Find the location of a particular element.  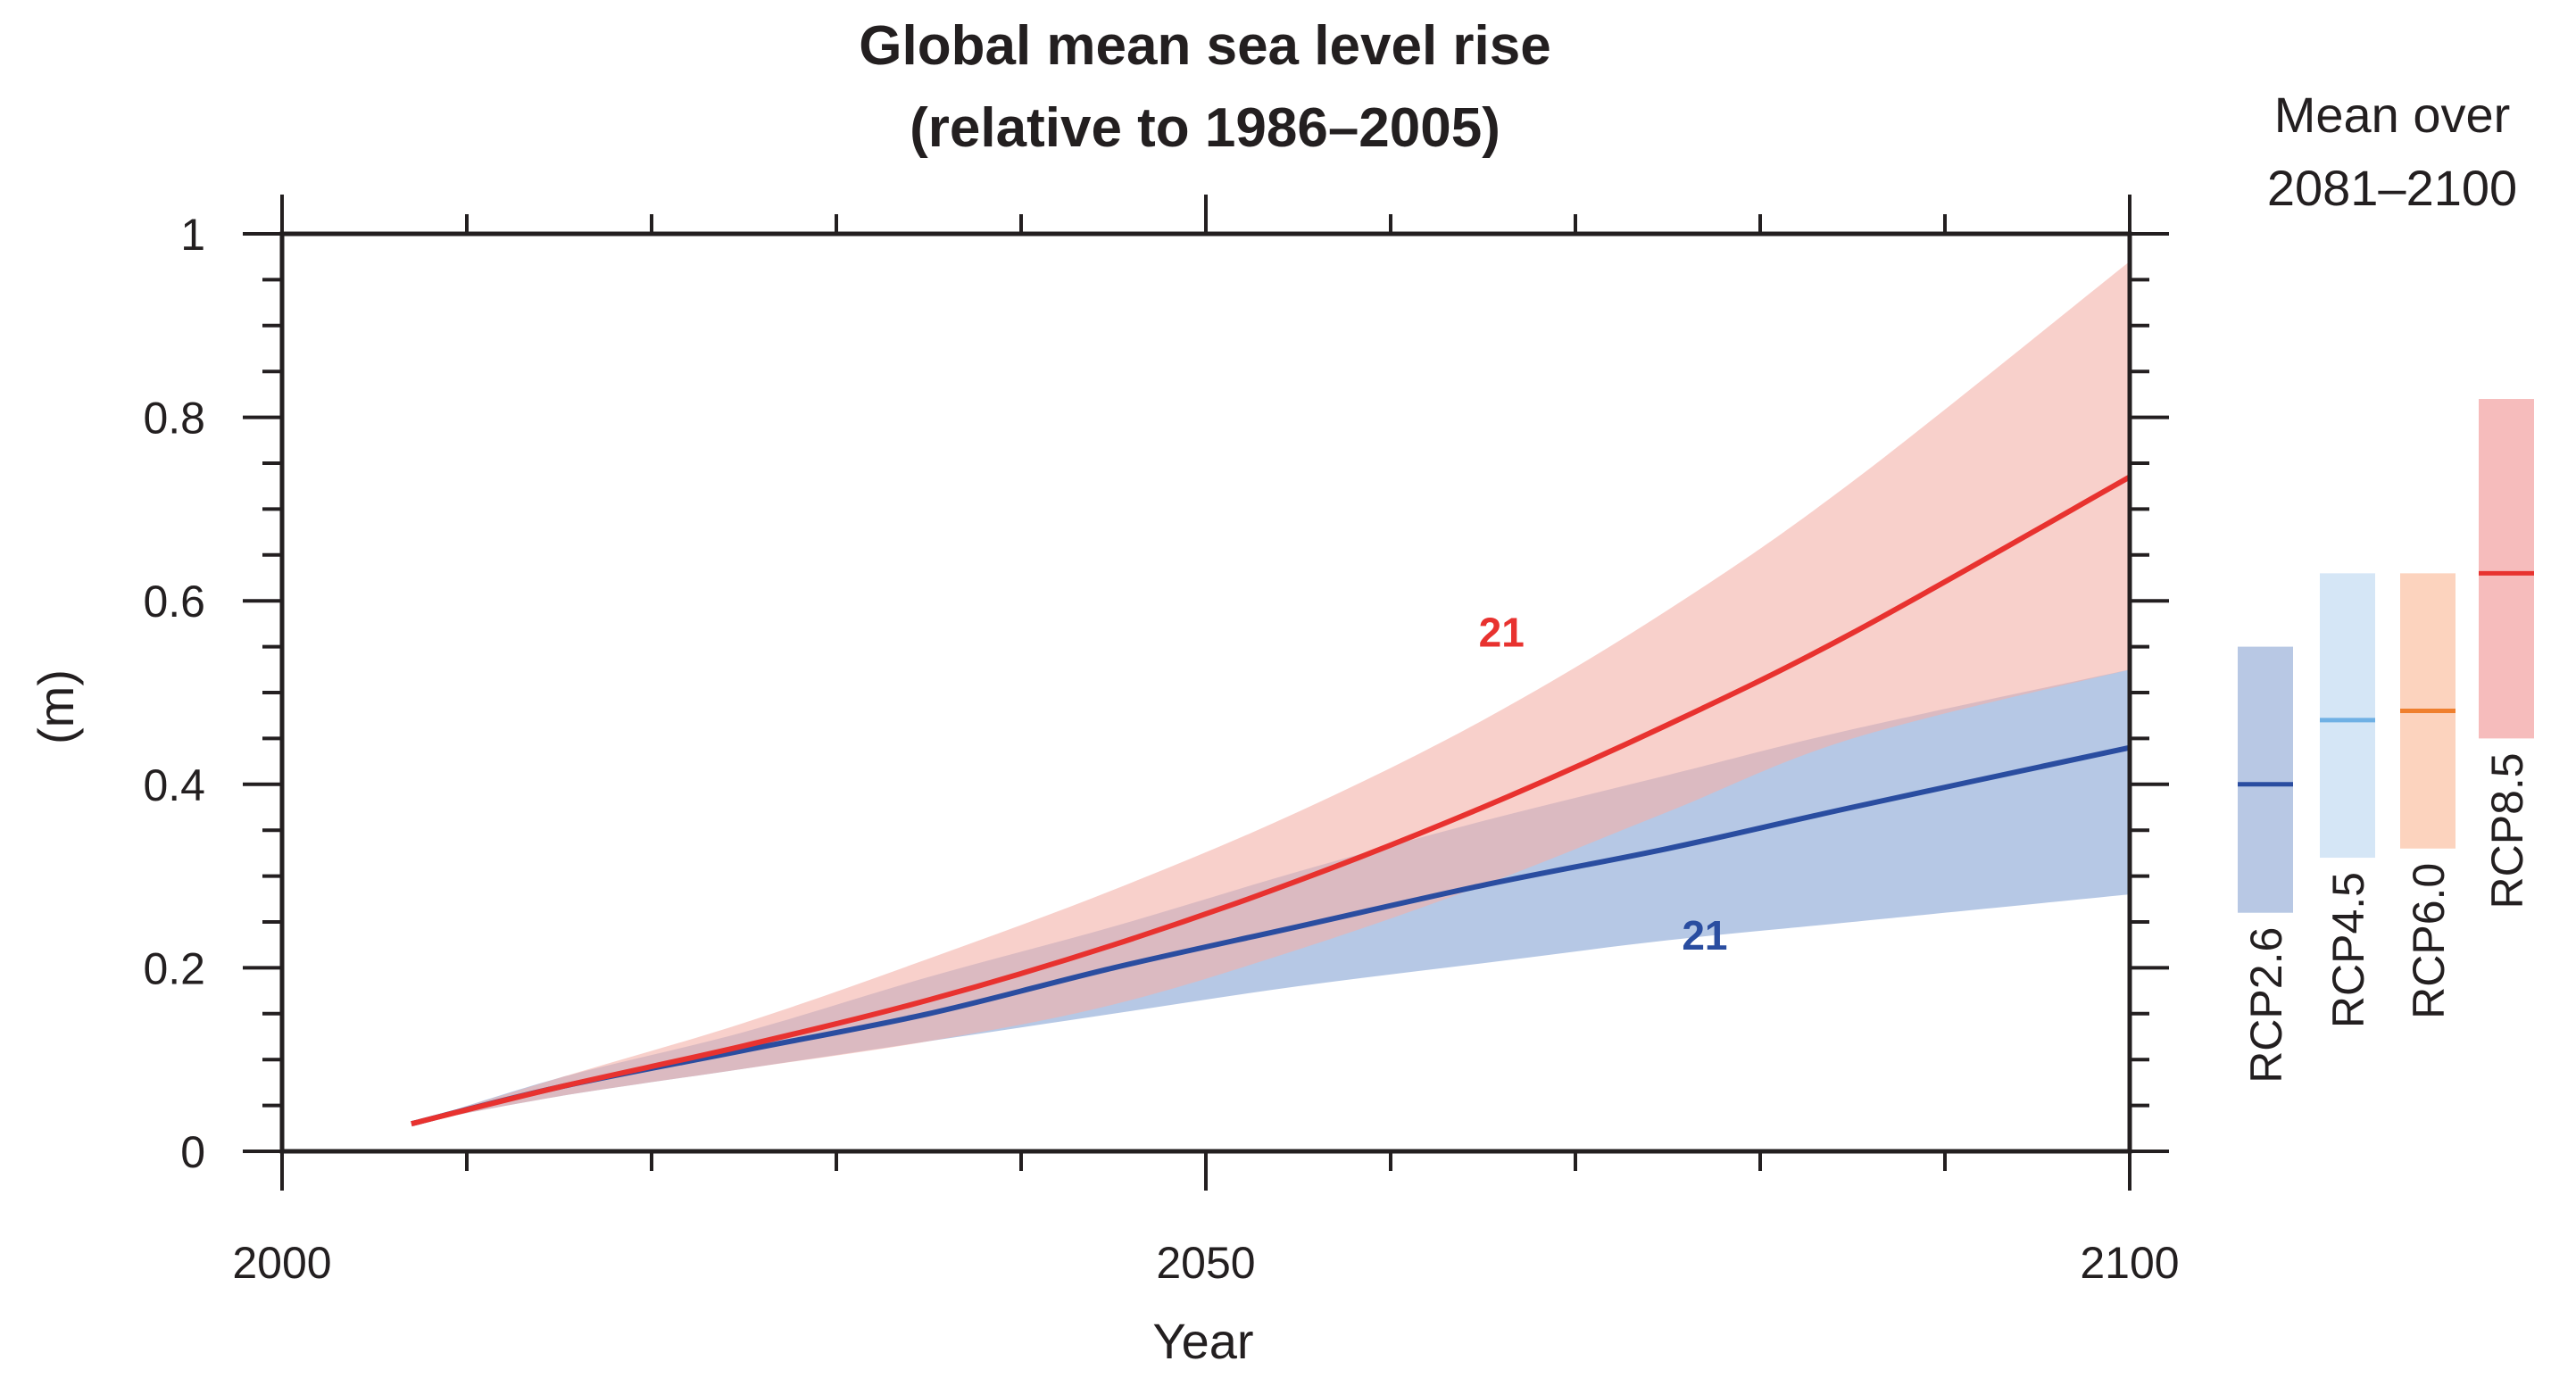

range-bar-label-rcp85: RCP8.5 is located at coordinates (2507, 830).